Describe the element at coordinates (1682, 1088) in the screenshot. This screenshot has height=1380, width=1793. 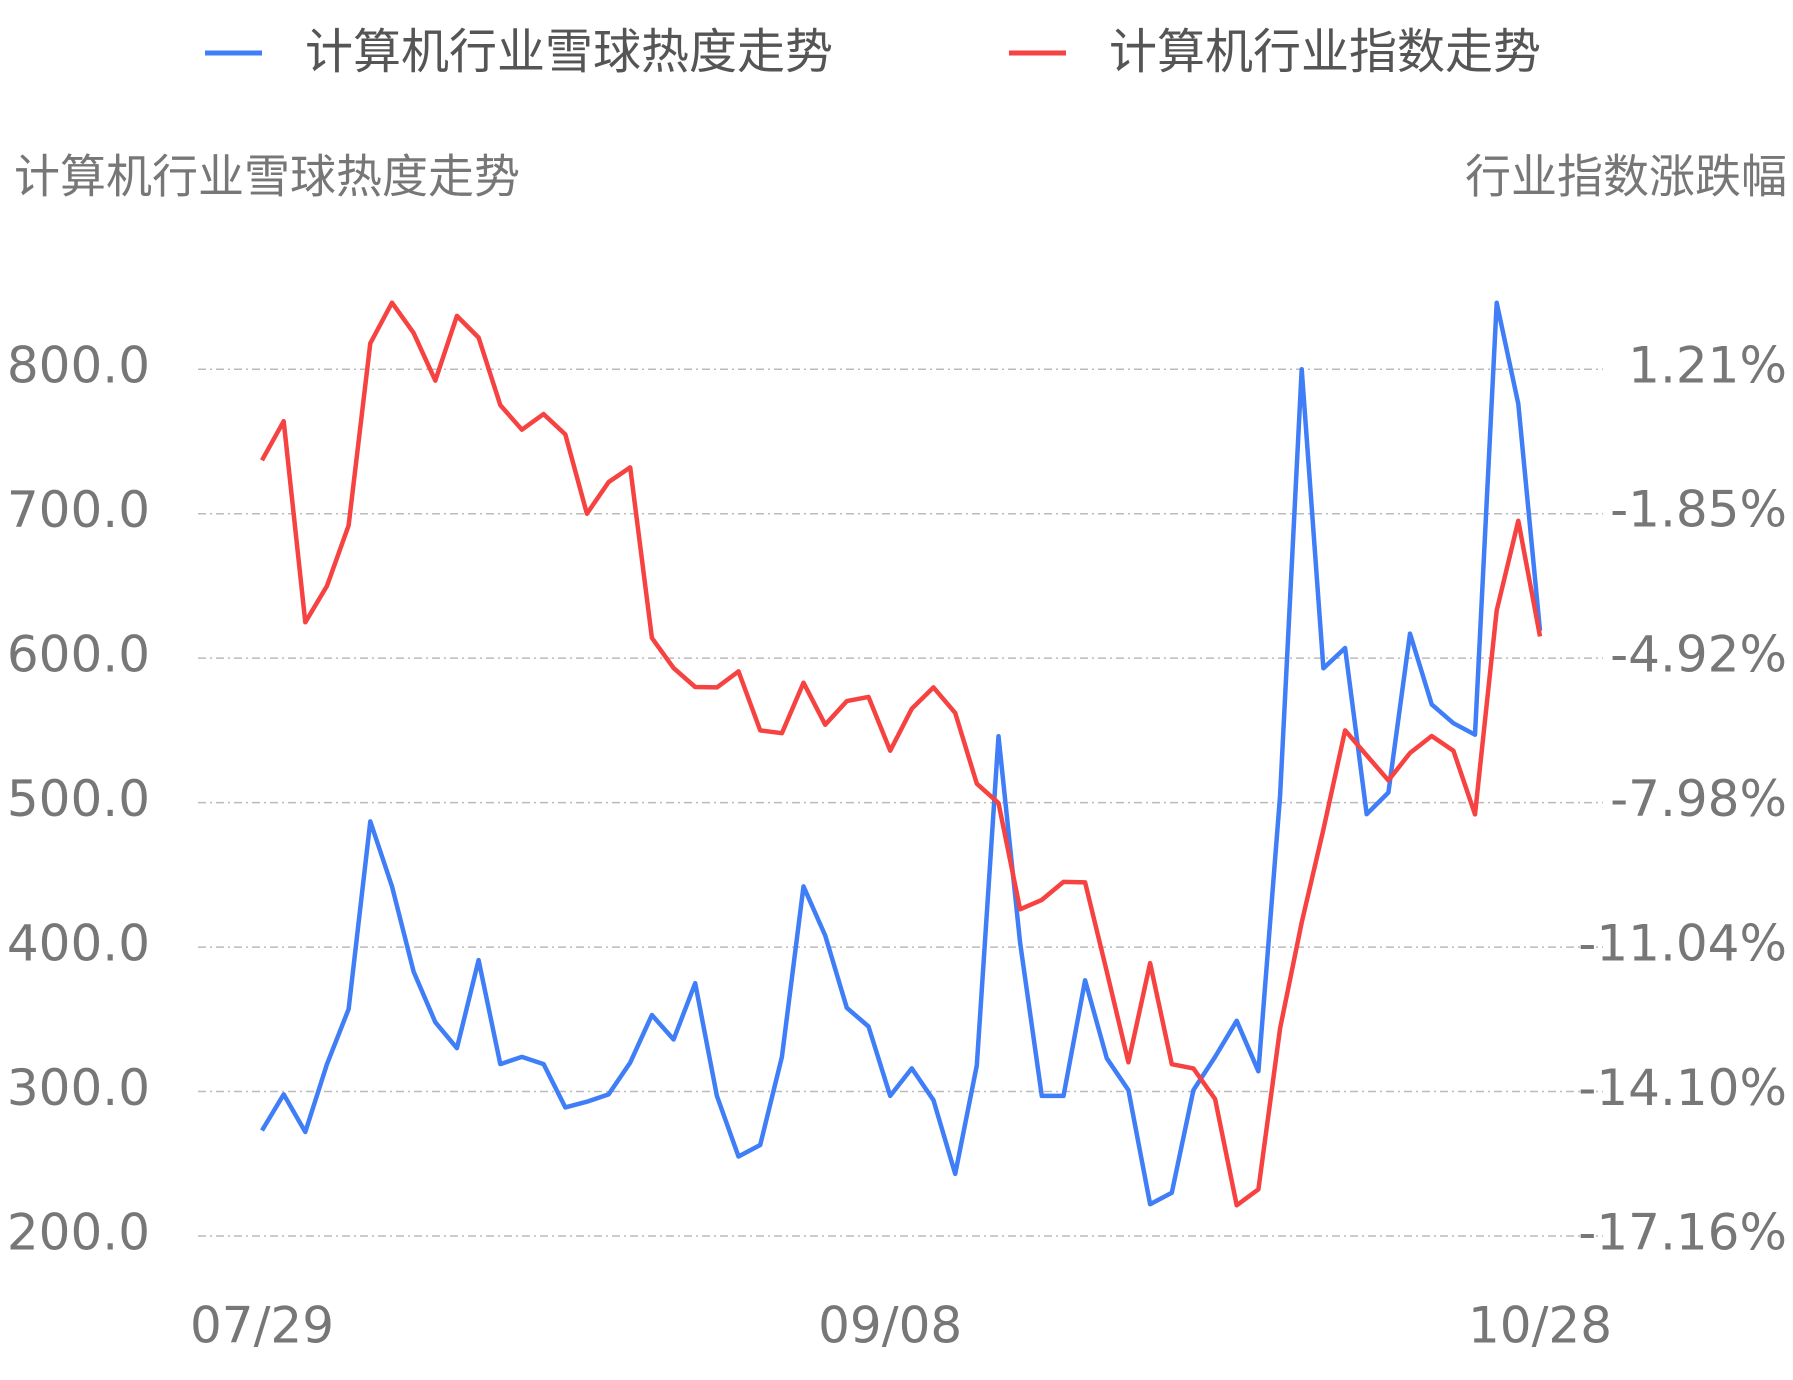
I see `y2-tick-label: -14.10%` at that location.